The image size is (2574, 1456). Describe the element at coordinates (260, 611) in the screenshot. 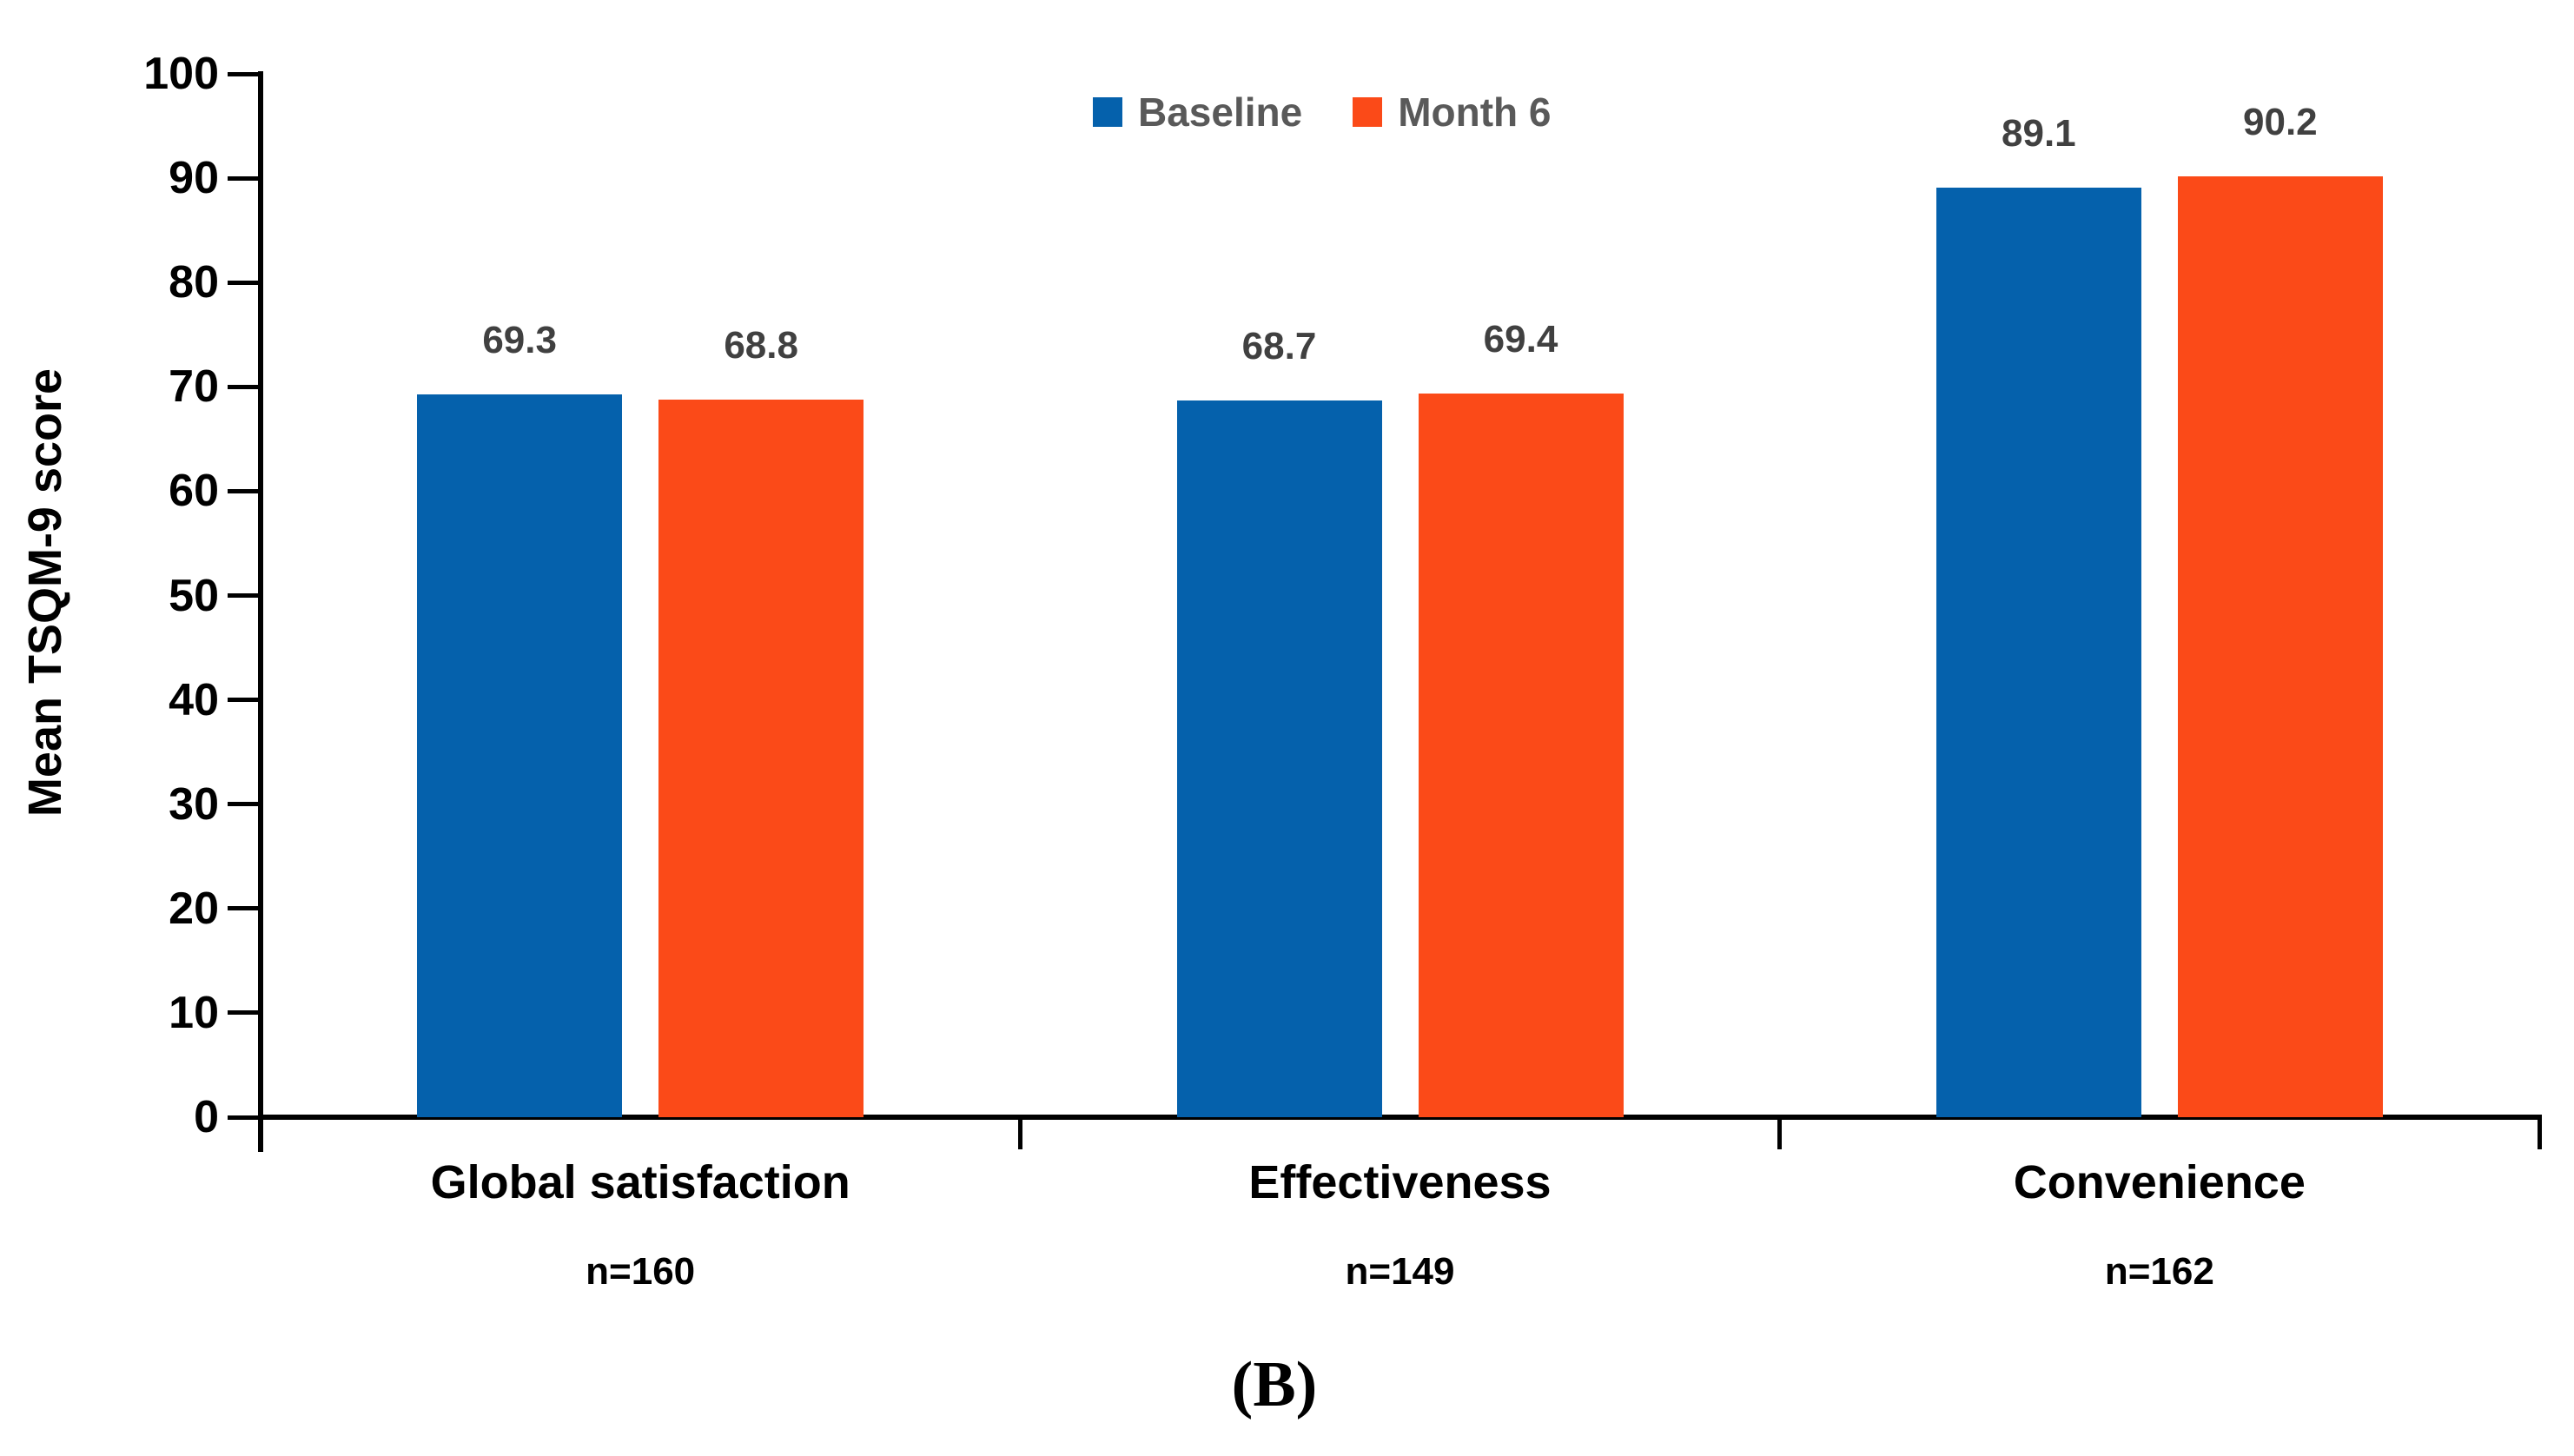

I see `y-axis-line` at that location.